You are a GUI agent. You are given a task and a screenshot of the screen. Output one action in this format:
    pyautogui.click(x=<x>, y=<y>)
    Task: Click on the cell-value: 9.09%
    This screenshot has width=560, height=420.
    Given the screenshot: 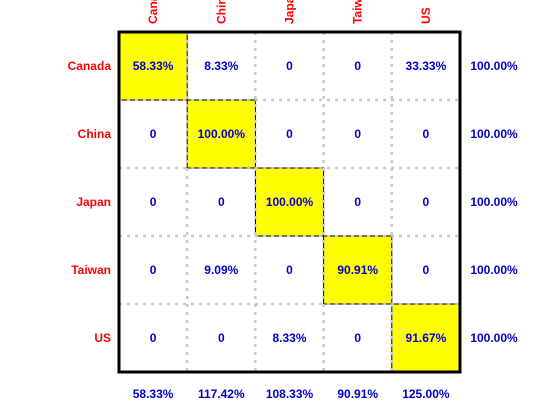 What is the action you would take?
    pyautogui.click(x=221, y=270)
    